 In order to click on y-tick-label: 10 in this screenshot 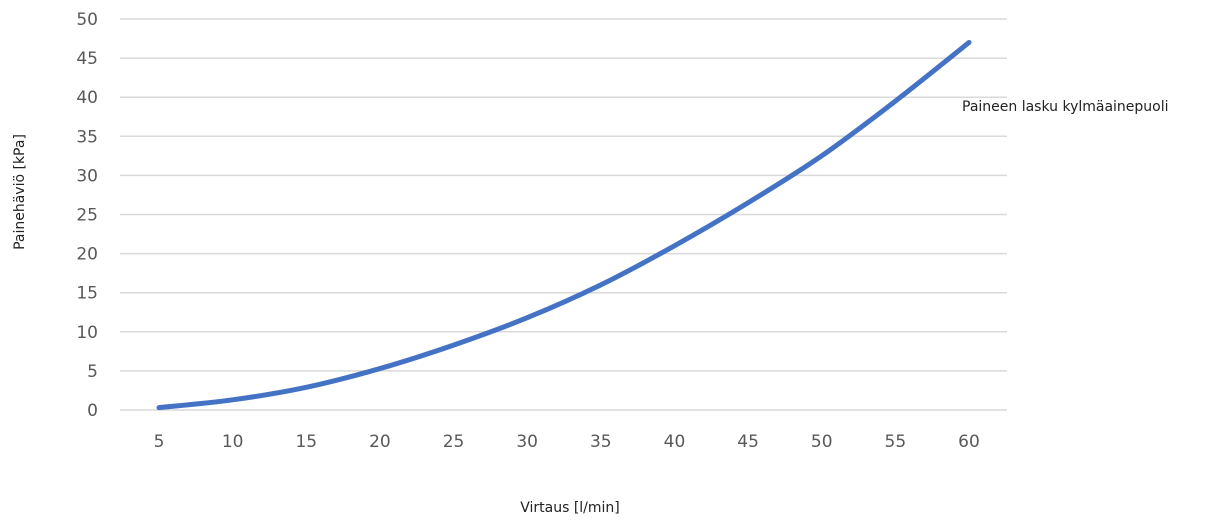, I will do `click(87, 333)`.